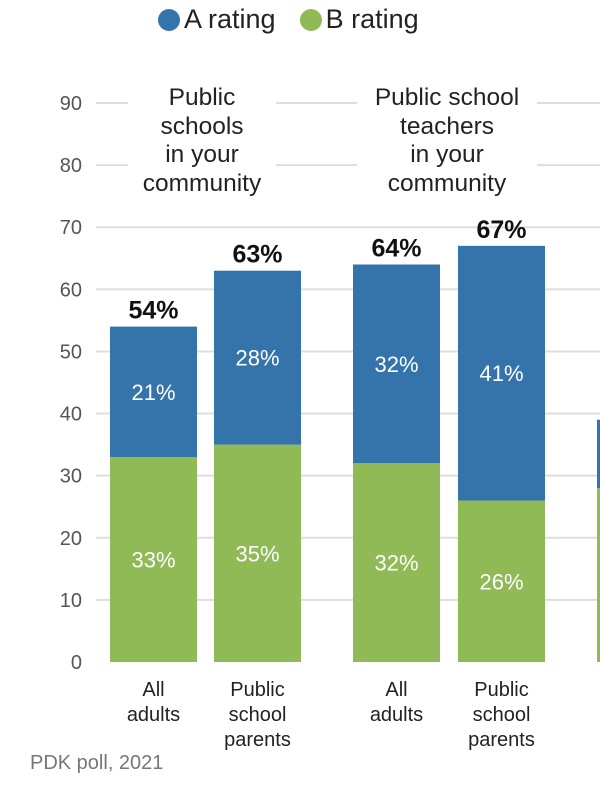 The width and height of the screenshot is (600, 799). What do you see at coordinates (447, 141) in the screenshot?
I see `group-title-public-school-teachers: Public school teachers in your community` at bounding box center [447, 141].